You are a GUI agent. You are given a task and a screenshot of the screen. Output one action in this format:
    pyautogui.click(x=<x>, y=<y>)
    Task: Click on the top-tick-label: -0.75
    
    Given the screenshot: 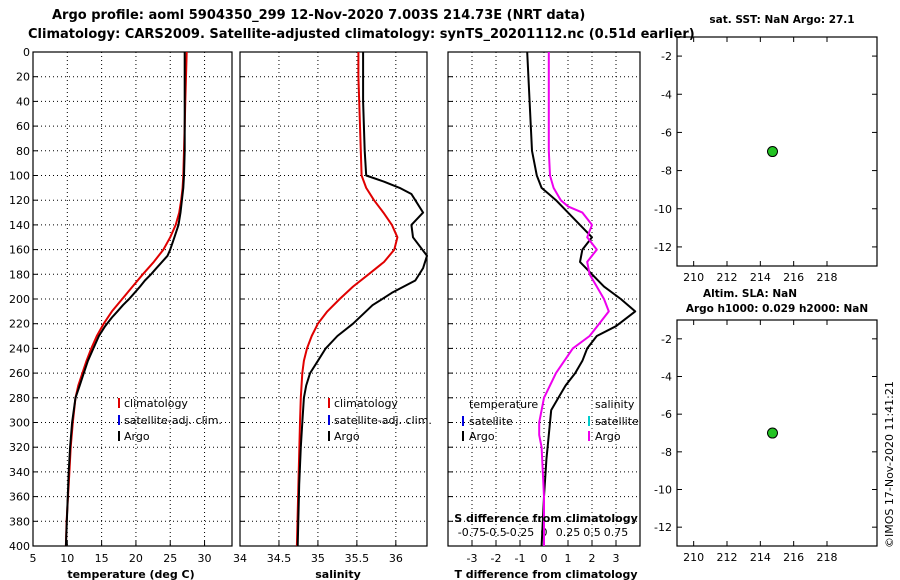 What is the action you would take?
    pyautogui.click(x=472, y=532)
    